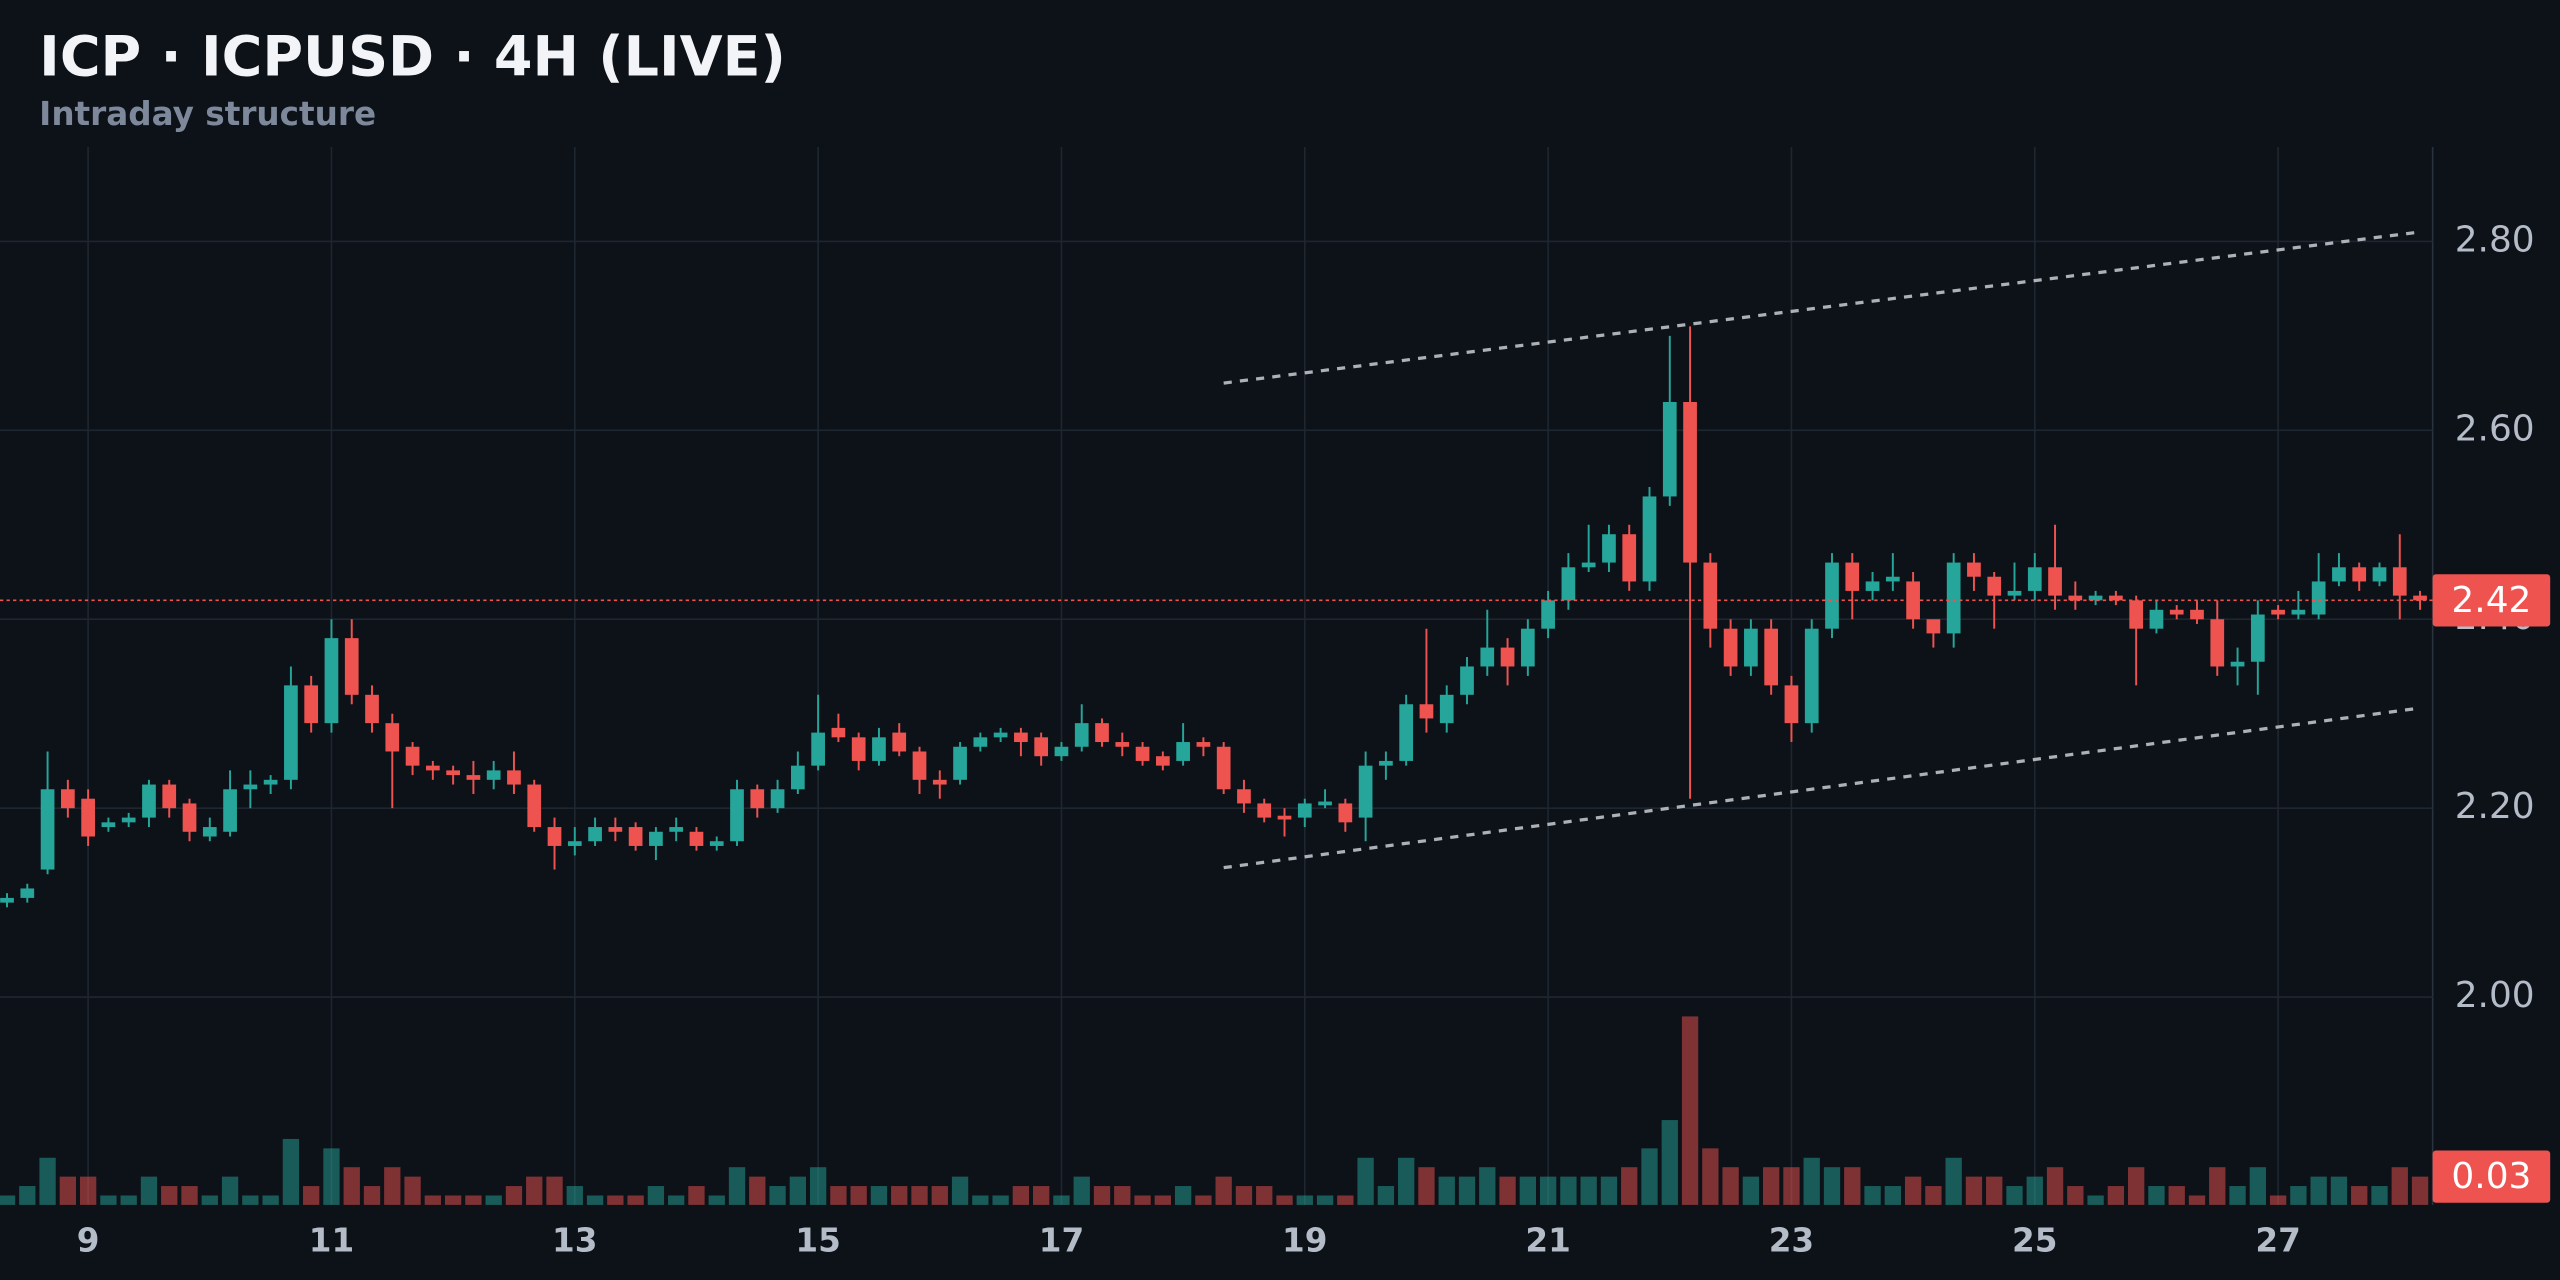 Image resolution: width=2560 pixels, height=1280 pixels. I want to click on last-volume-label: 0.03, so click(2491, 1176).